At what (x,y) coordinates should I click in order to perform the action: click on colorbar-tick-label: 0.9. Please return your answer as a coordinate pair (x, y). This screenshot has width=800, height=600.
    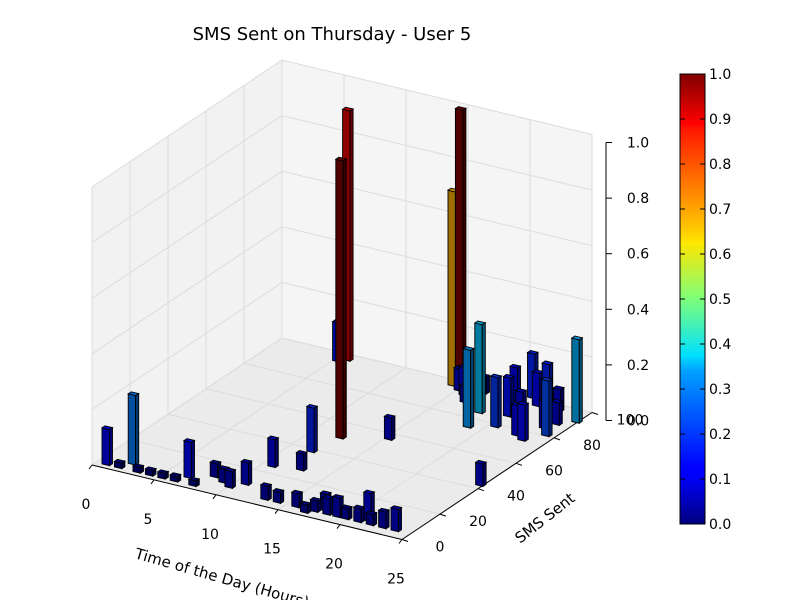
    Looking at the image, I should click on (720, 120).